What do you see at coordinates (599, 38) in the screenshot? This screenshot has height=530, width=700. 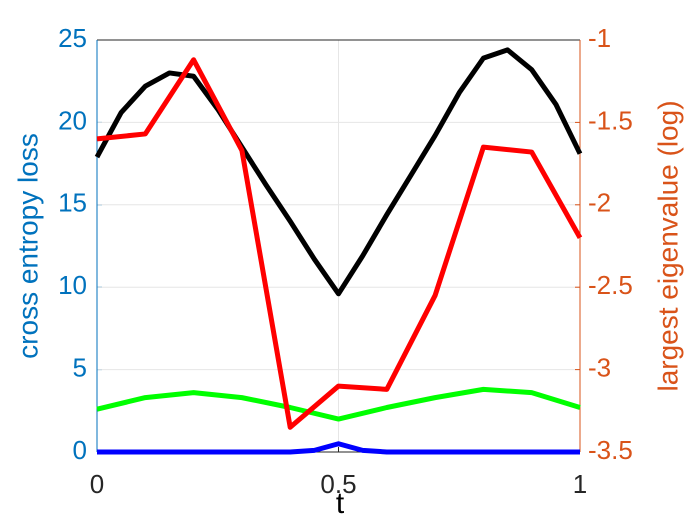 I see `y2-tick-label: -1` at bounding box center [599, 38].